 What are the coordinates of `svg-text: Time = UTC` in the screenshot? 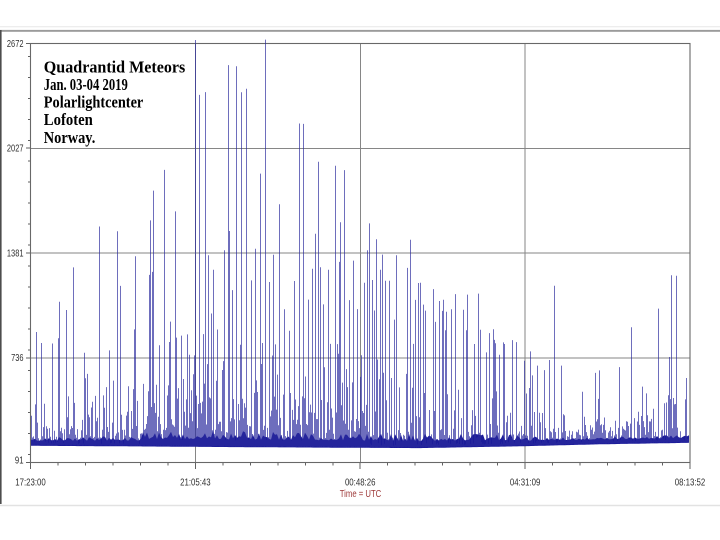 It's located at (361, 494).